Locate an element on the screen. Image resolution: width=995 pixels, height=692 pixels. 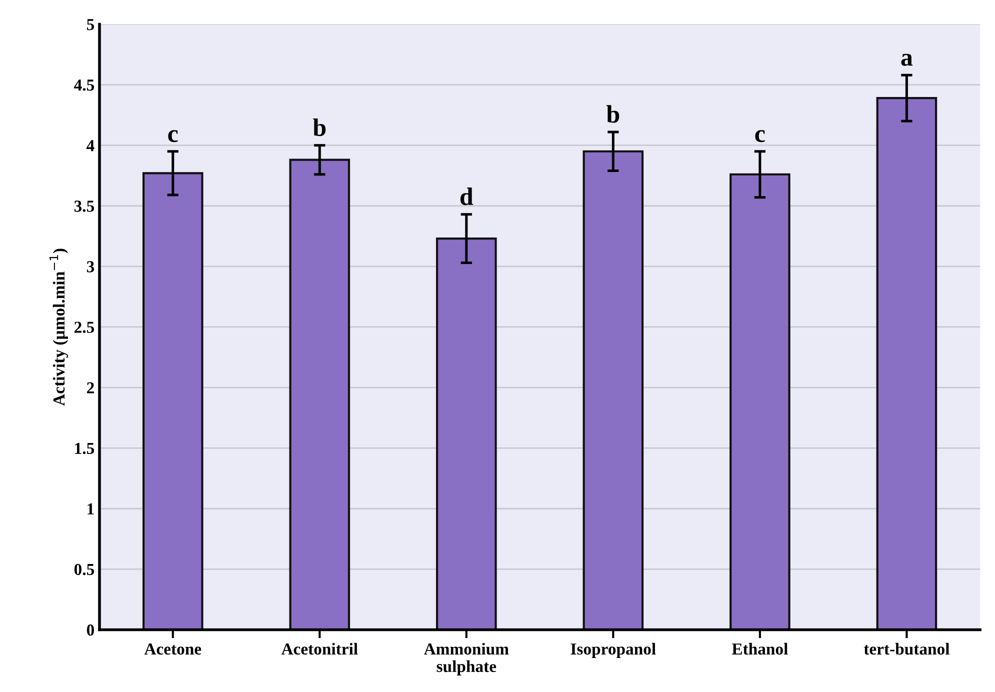
x-tick-label: Ethanol is located at coordinates (760, 648).